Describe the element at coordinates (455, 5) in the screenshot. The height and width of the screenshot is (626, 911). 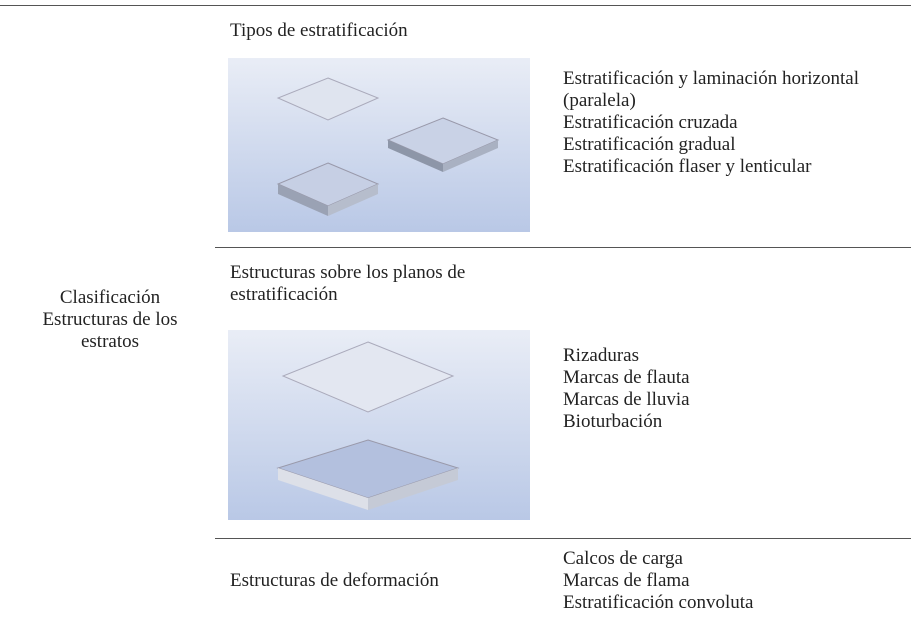
I see `top-rule` at that location.